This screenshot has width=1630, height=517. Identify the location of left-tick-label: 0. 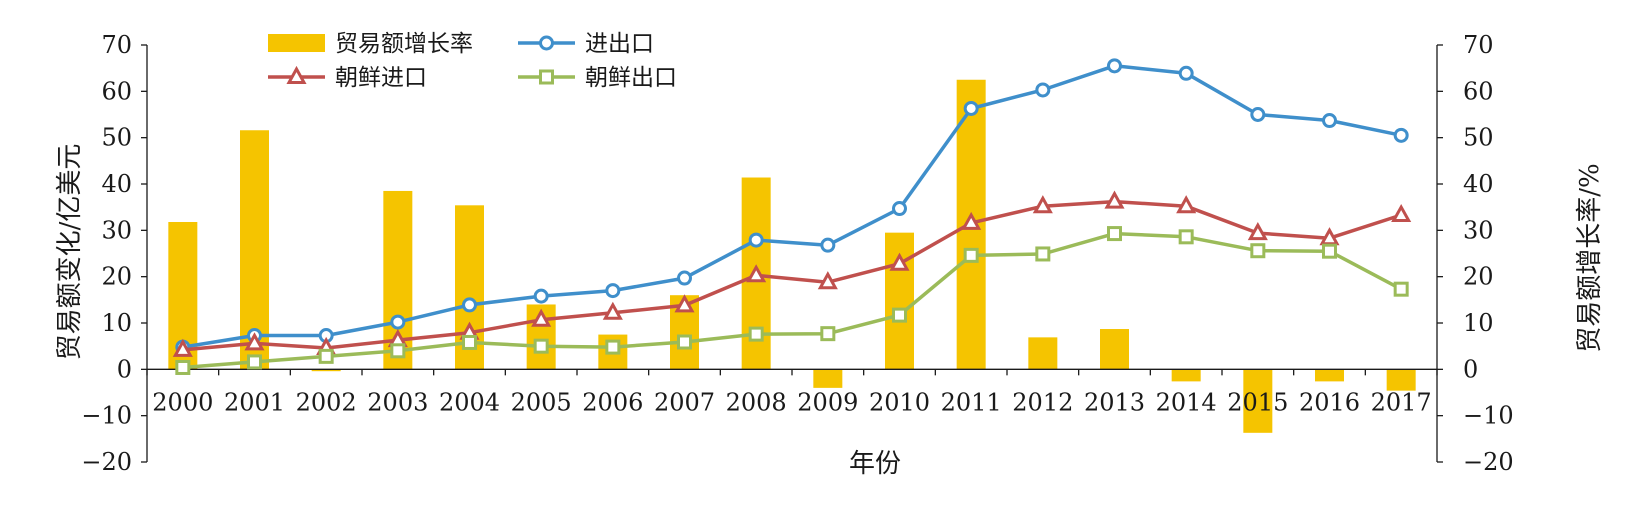
(124, 369).